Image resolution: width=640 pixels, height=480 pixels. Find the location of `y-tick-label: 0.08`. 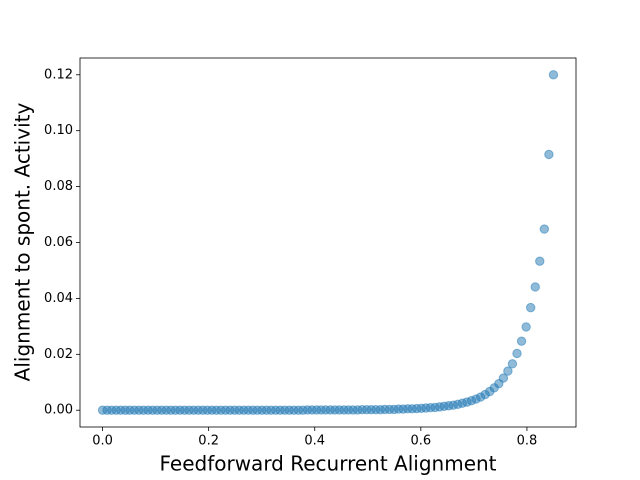

y-tick-label: 0.08 is located at coordinates (58, 186).